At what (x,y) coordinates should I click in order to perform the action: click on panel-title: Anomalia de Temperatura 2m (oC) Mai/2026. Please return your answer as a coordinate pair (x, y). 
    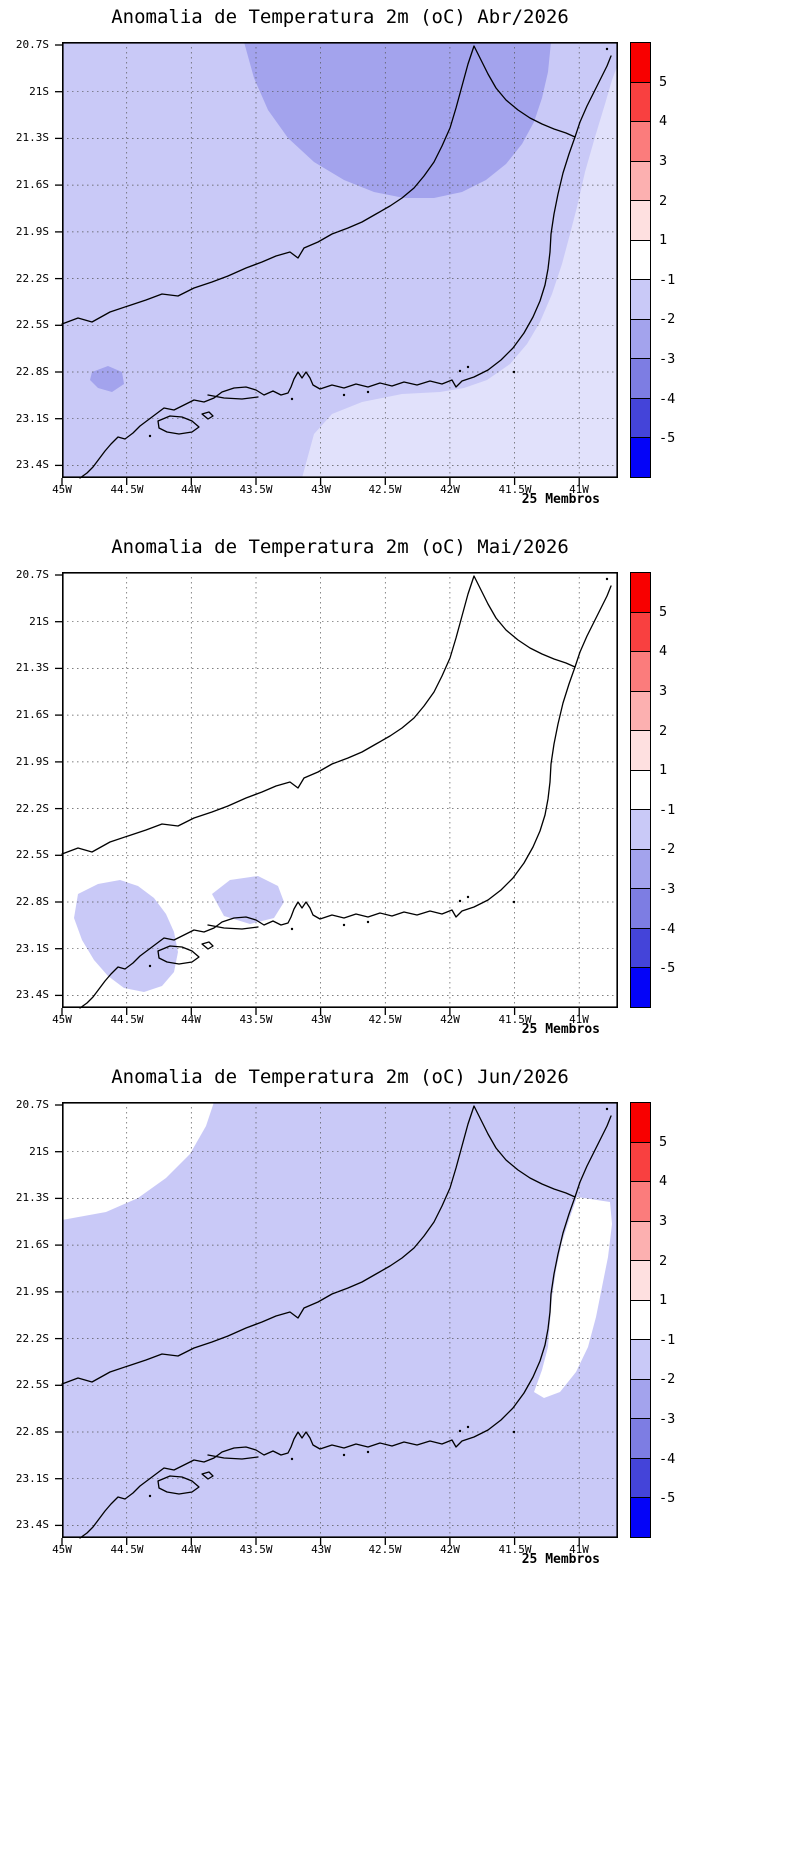
    Looking at the image, I should click on (340, 547).